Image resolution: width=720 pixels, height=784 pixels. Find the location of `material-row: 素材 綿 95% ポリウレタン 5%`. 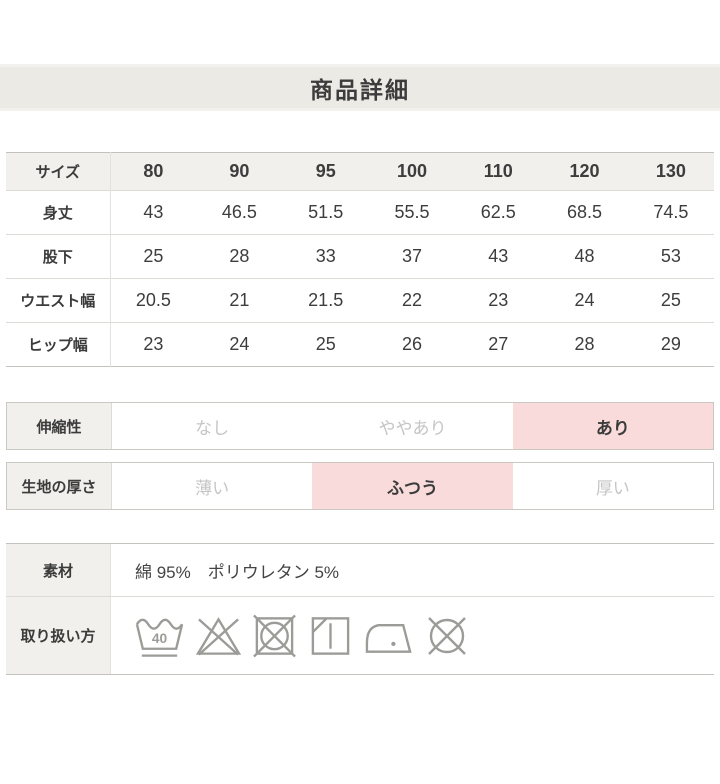

material-row: 素材 綿 95% ポリウレタン 5% is located at coordinates (360, 570).